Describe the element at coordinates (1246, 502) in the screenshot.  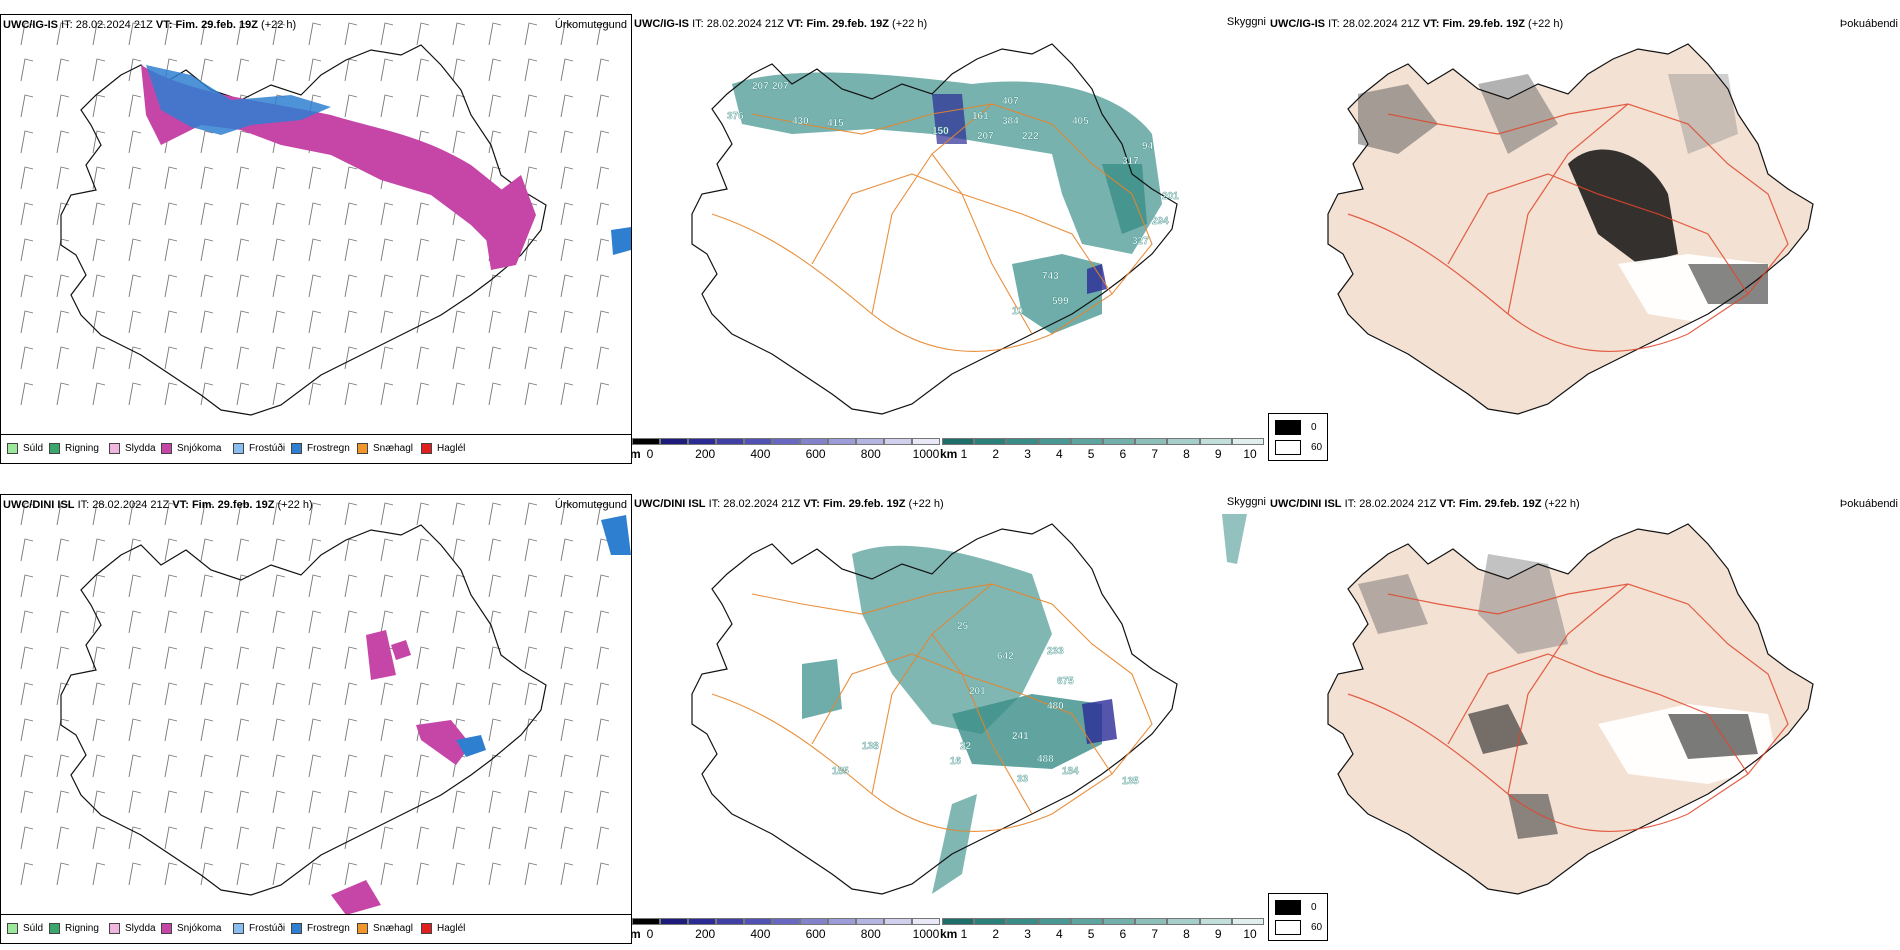
I see `panel-title: Skyggni` at that location.